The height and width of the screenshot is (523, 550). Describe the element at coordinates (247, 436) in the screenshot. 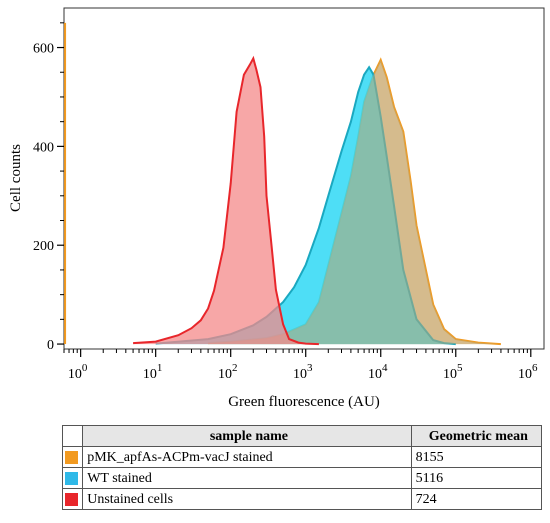

I see `table-header-sample-name: sample name` at that location.